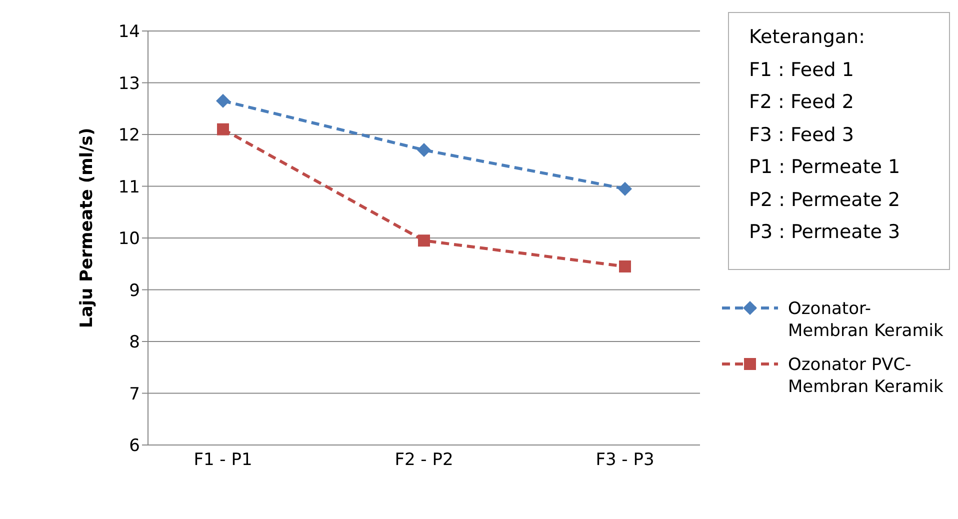  Describe the element at coordinates (134, 394) in the screenshot. I see `y-tick-label: 7` at that location.